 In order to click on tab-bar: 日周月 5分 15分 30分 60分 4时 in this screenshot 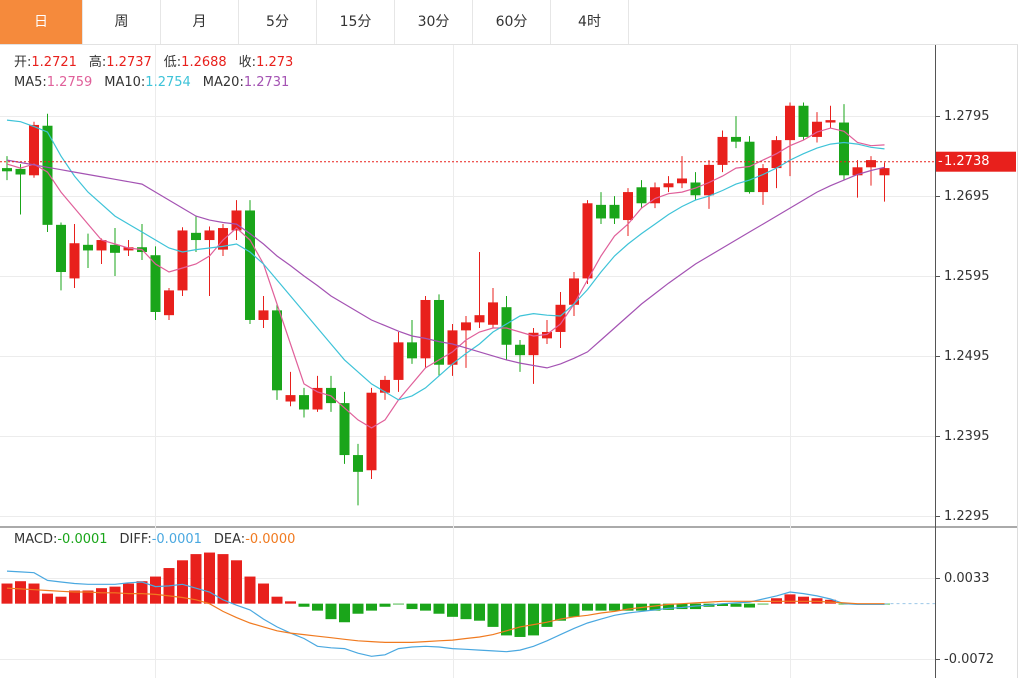, I will do `click(509, 22)`.